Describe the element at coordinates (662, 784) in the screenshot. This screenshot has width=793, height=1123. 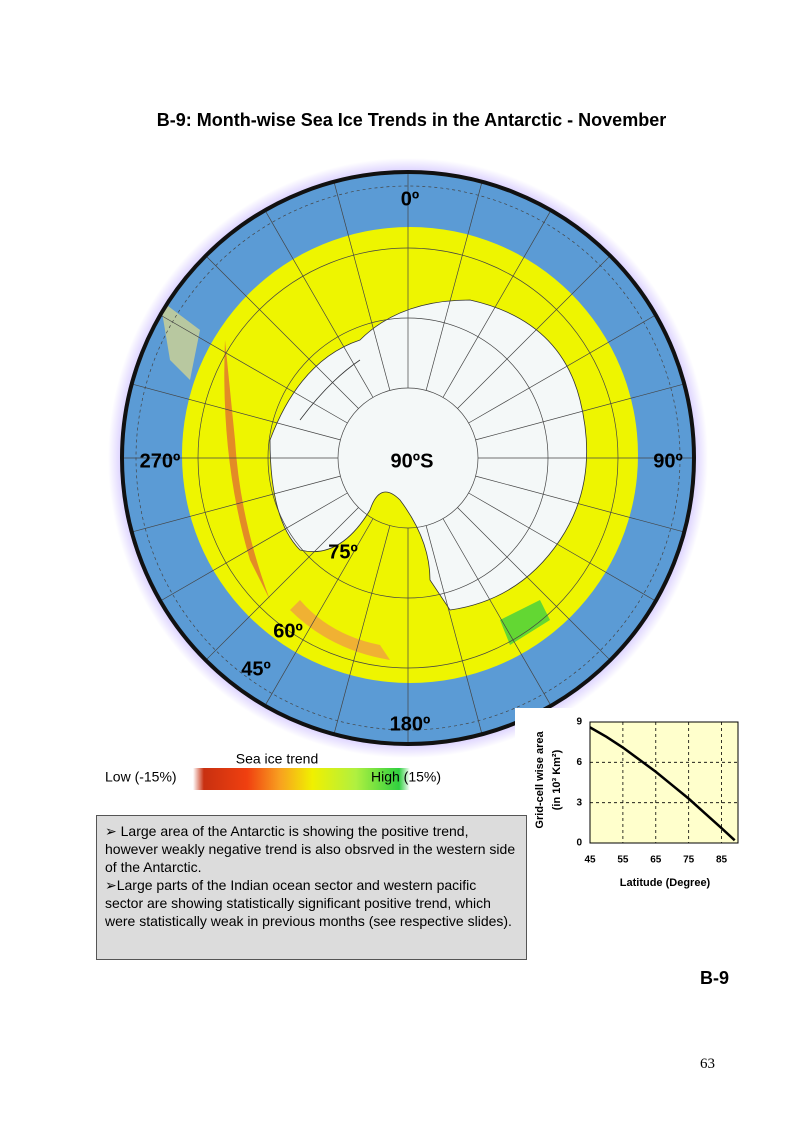
I see `data-line` at that location.